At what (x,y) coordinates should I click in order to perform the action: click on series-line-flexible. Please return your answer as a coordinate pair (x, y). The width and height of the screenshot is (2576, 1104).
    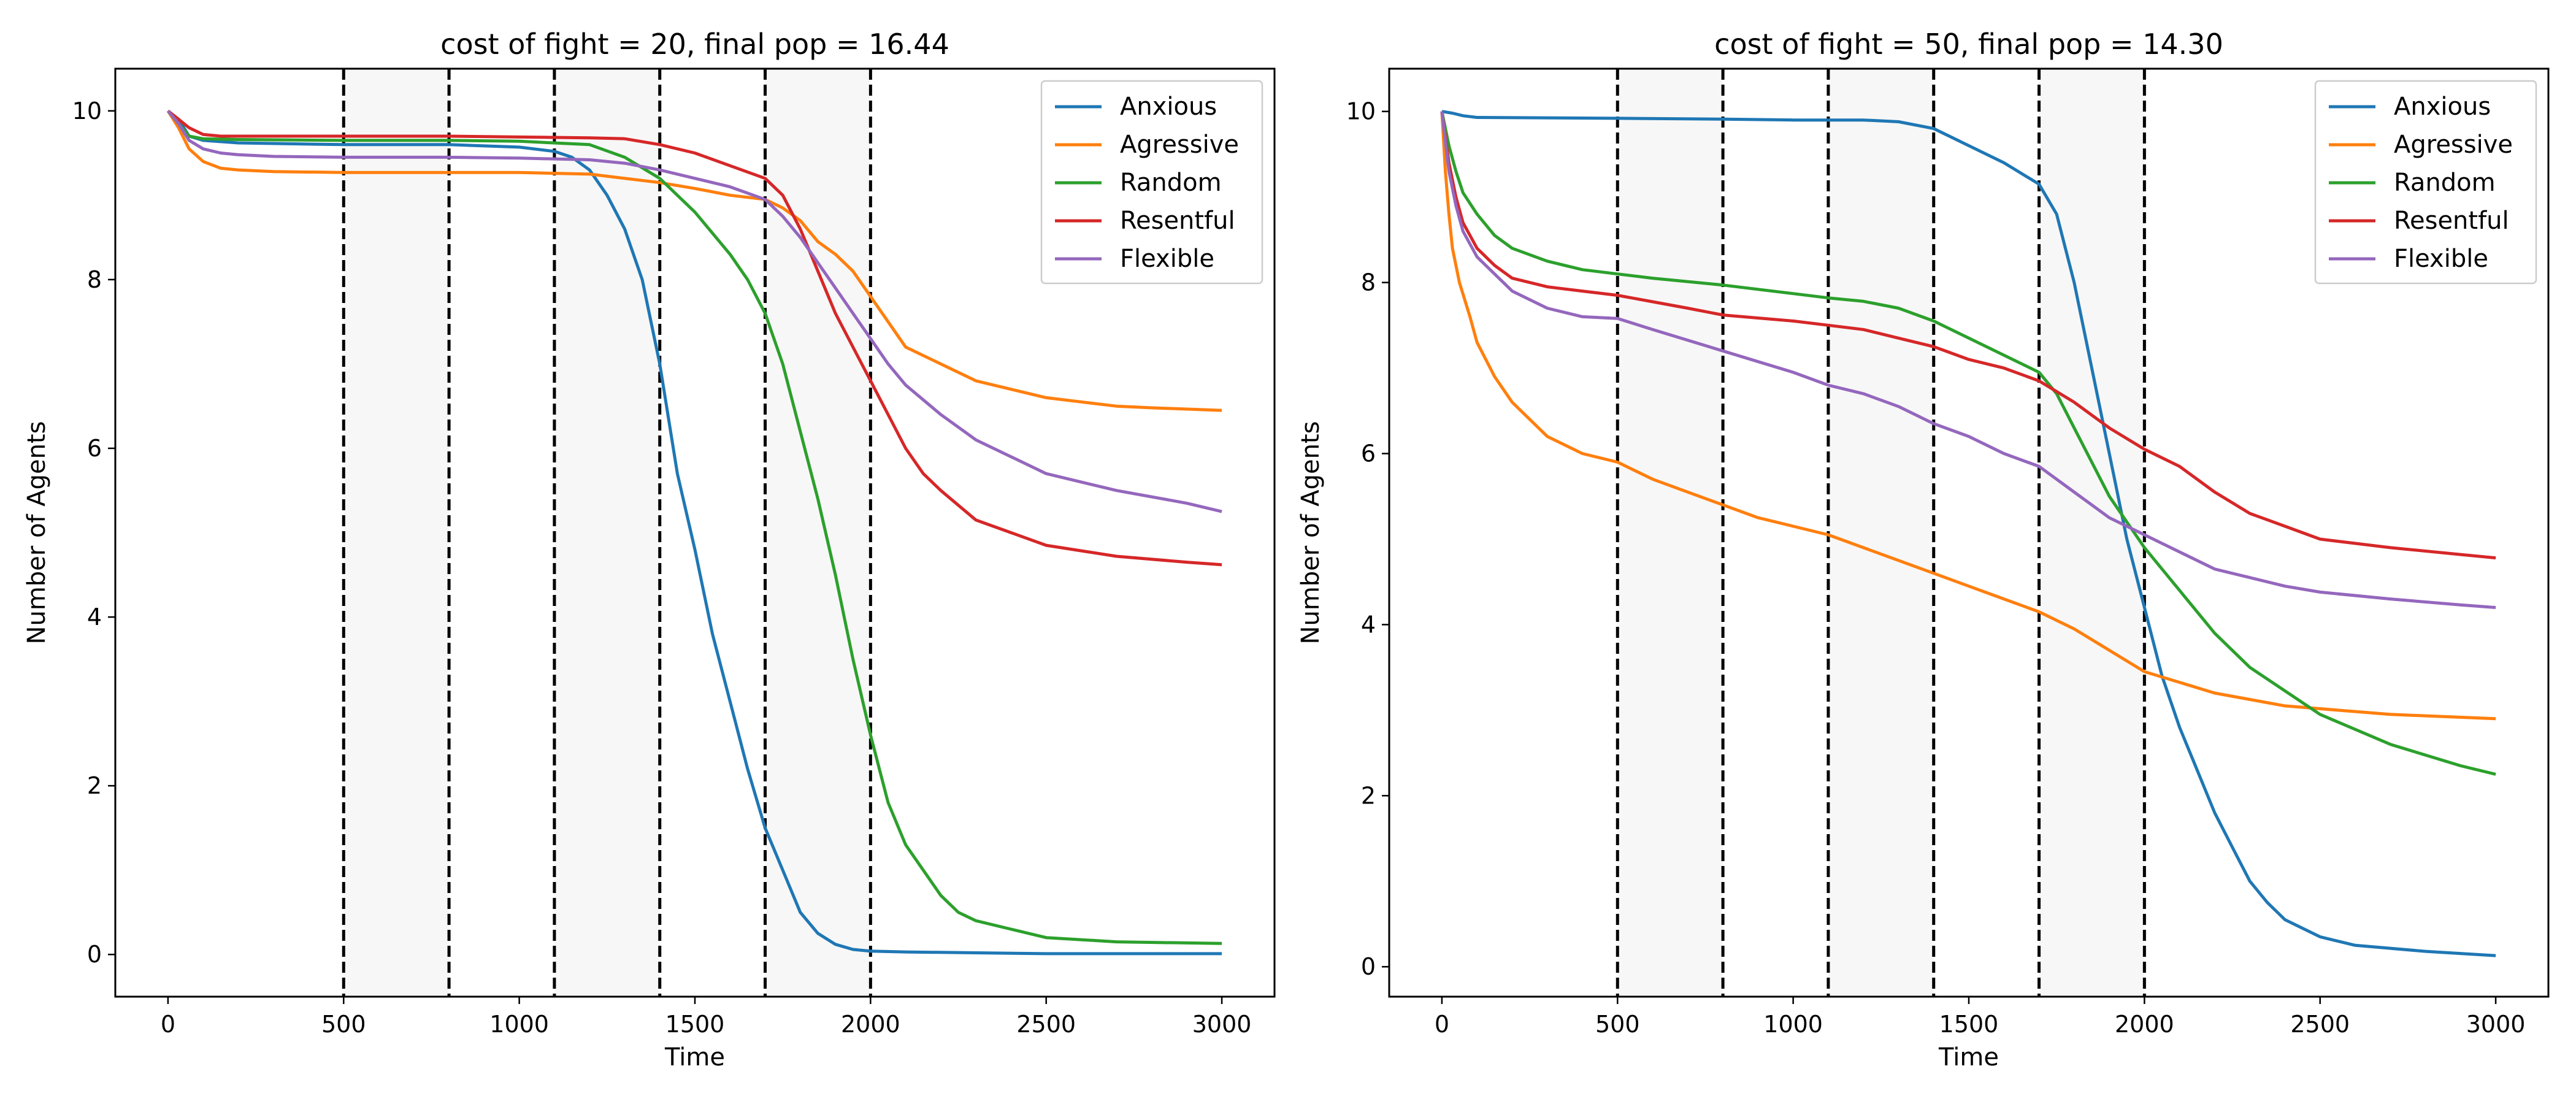
    Looking at the image, I should click on (694, 311).